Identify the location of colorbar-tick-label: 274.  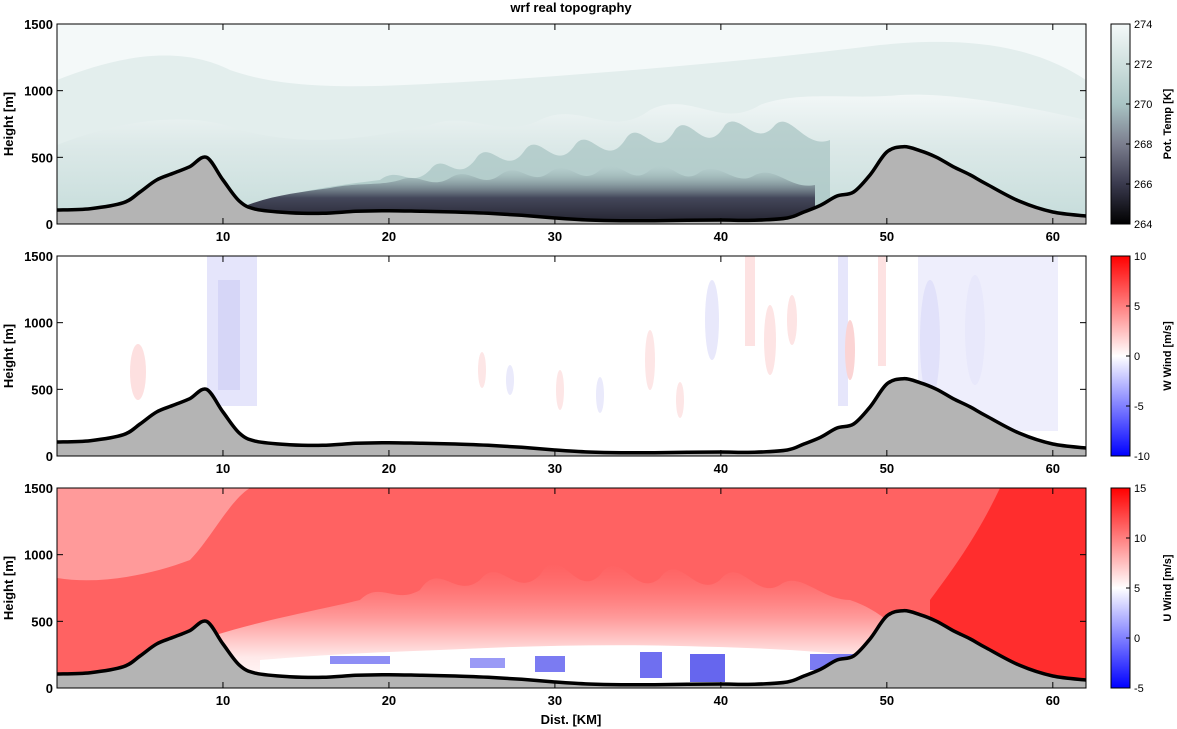
(1143, 25).